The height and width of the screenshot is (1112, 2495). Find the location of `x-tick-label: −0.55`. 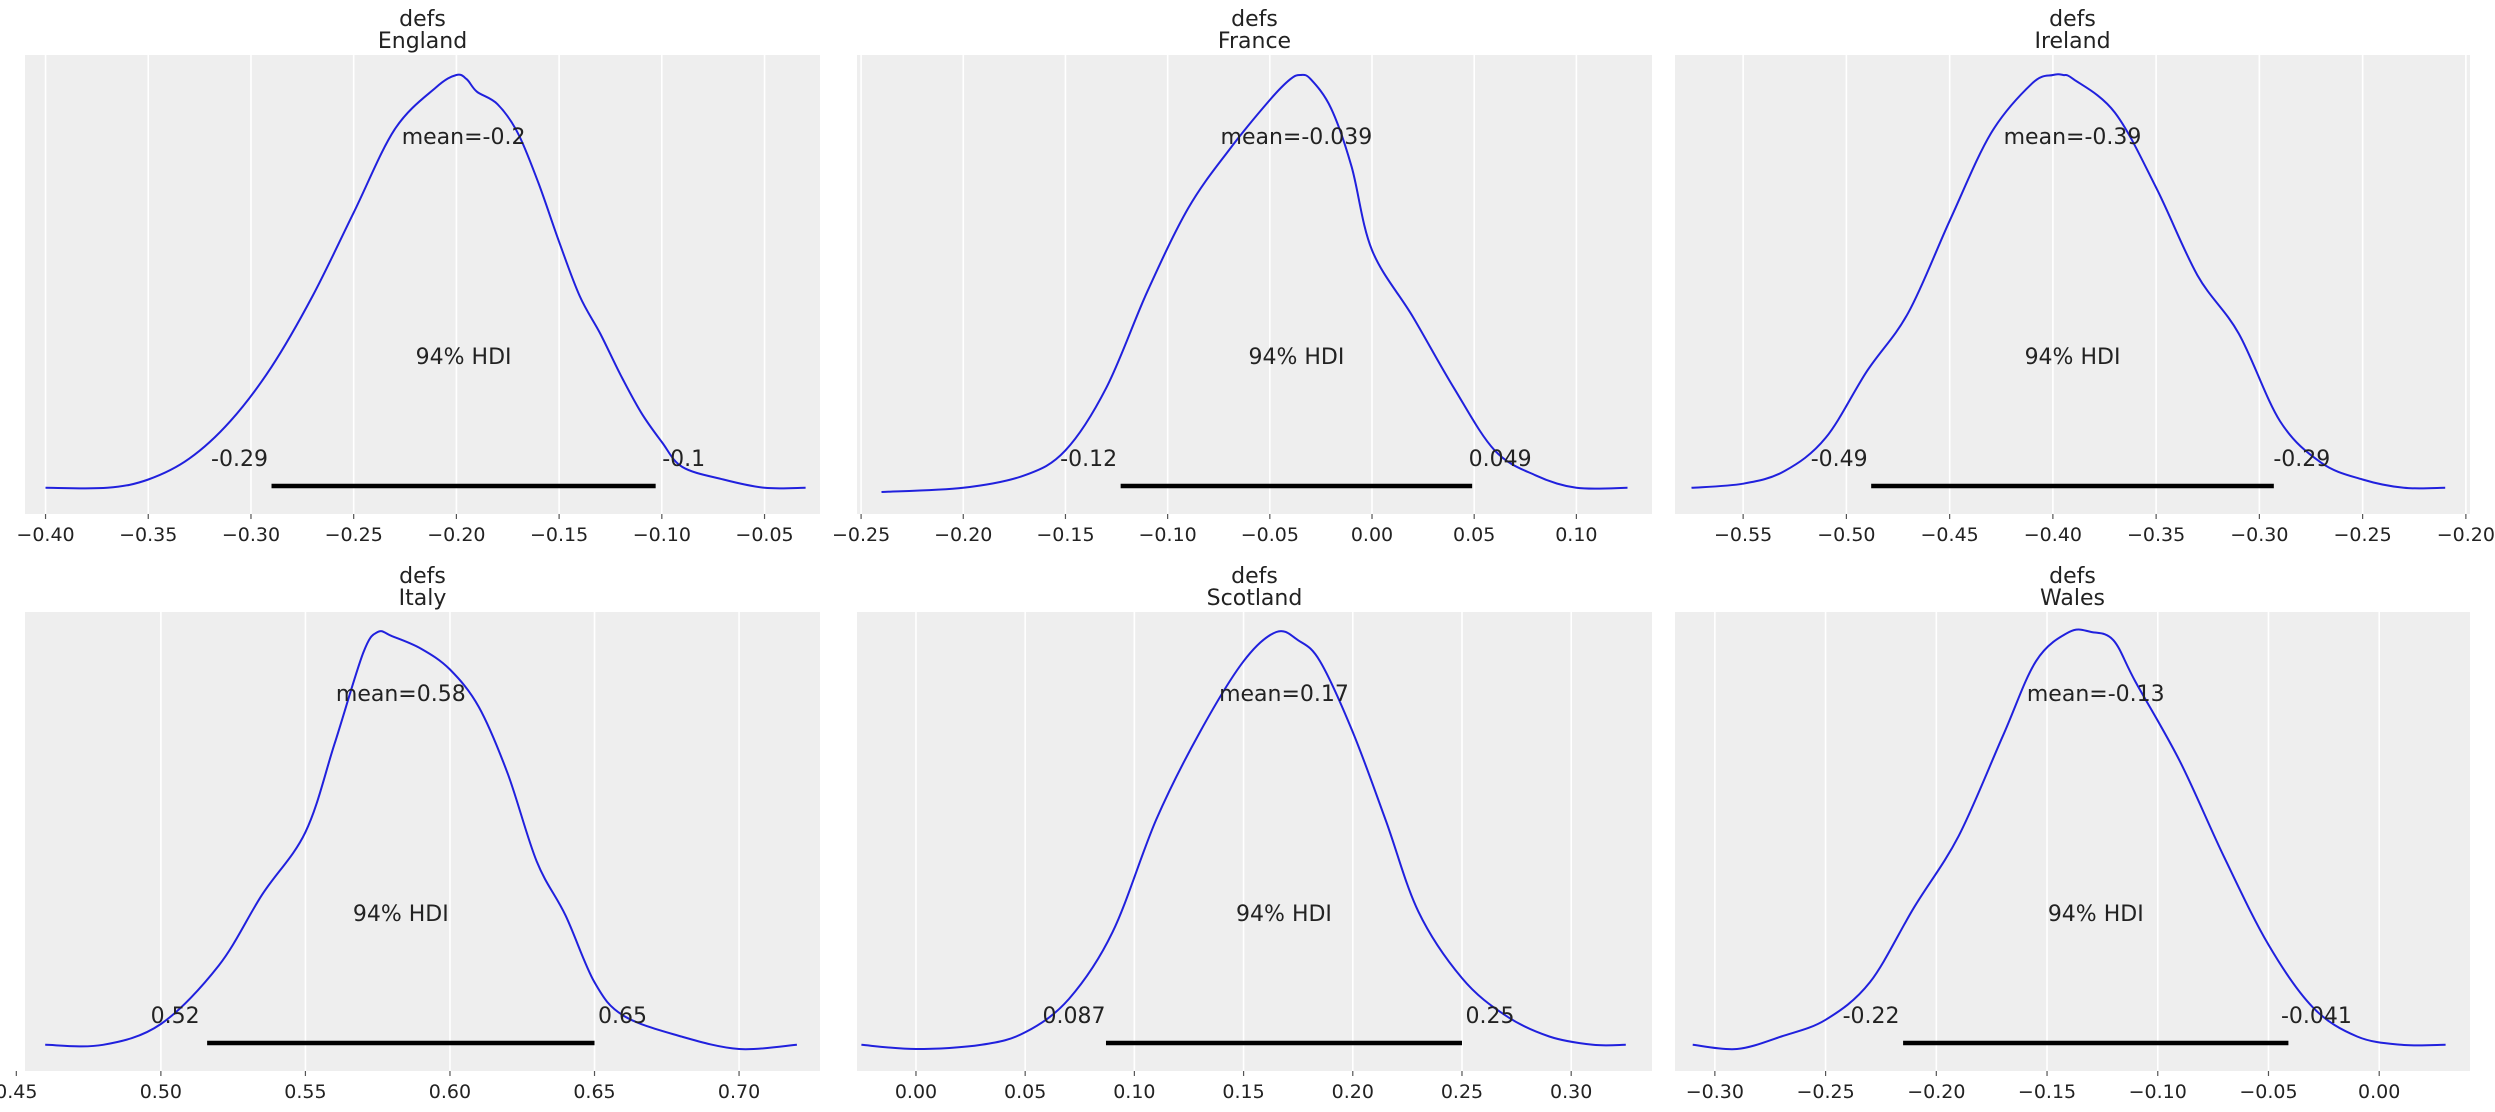

x-tick-label: −0.55 is located at coordinates (1743, 535).